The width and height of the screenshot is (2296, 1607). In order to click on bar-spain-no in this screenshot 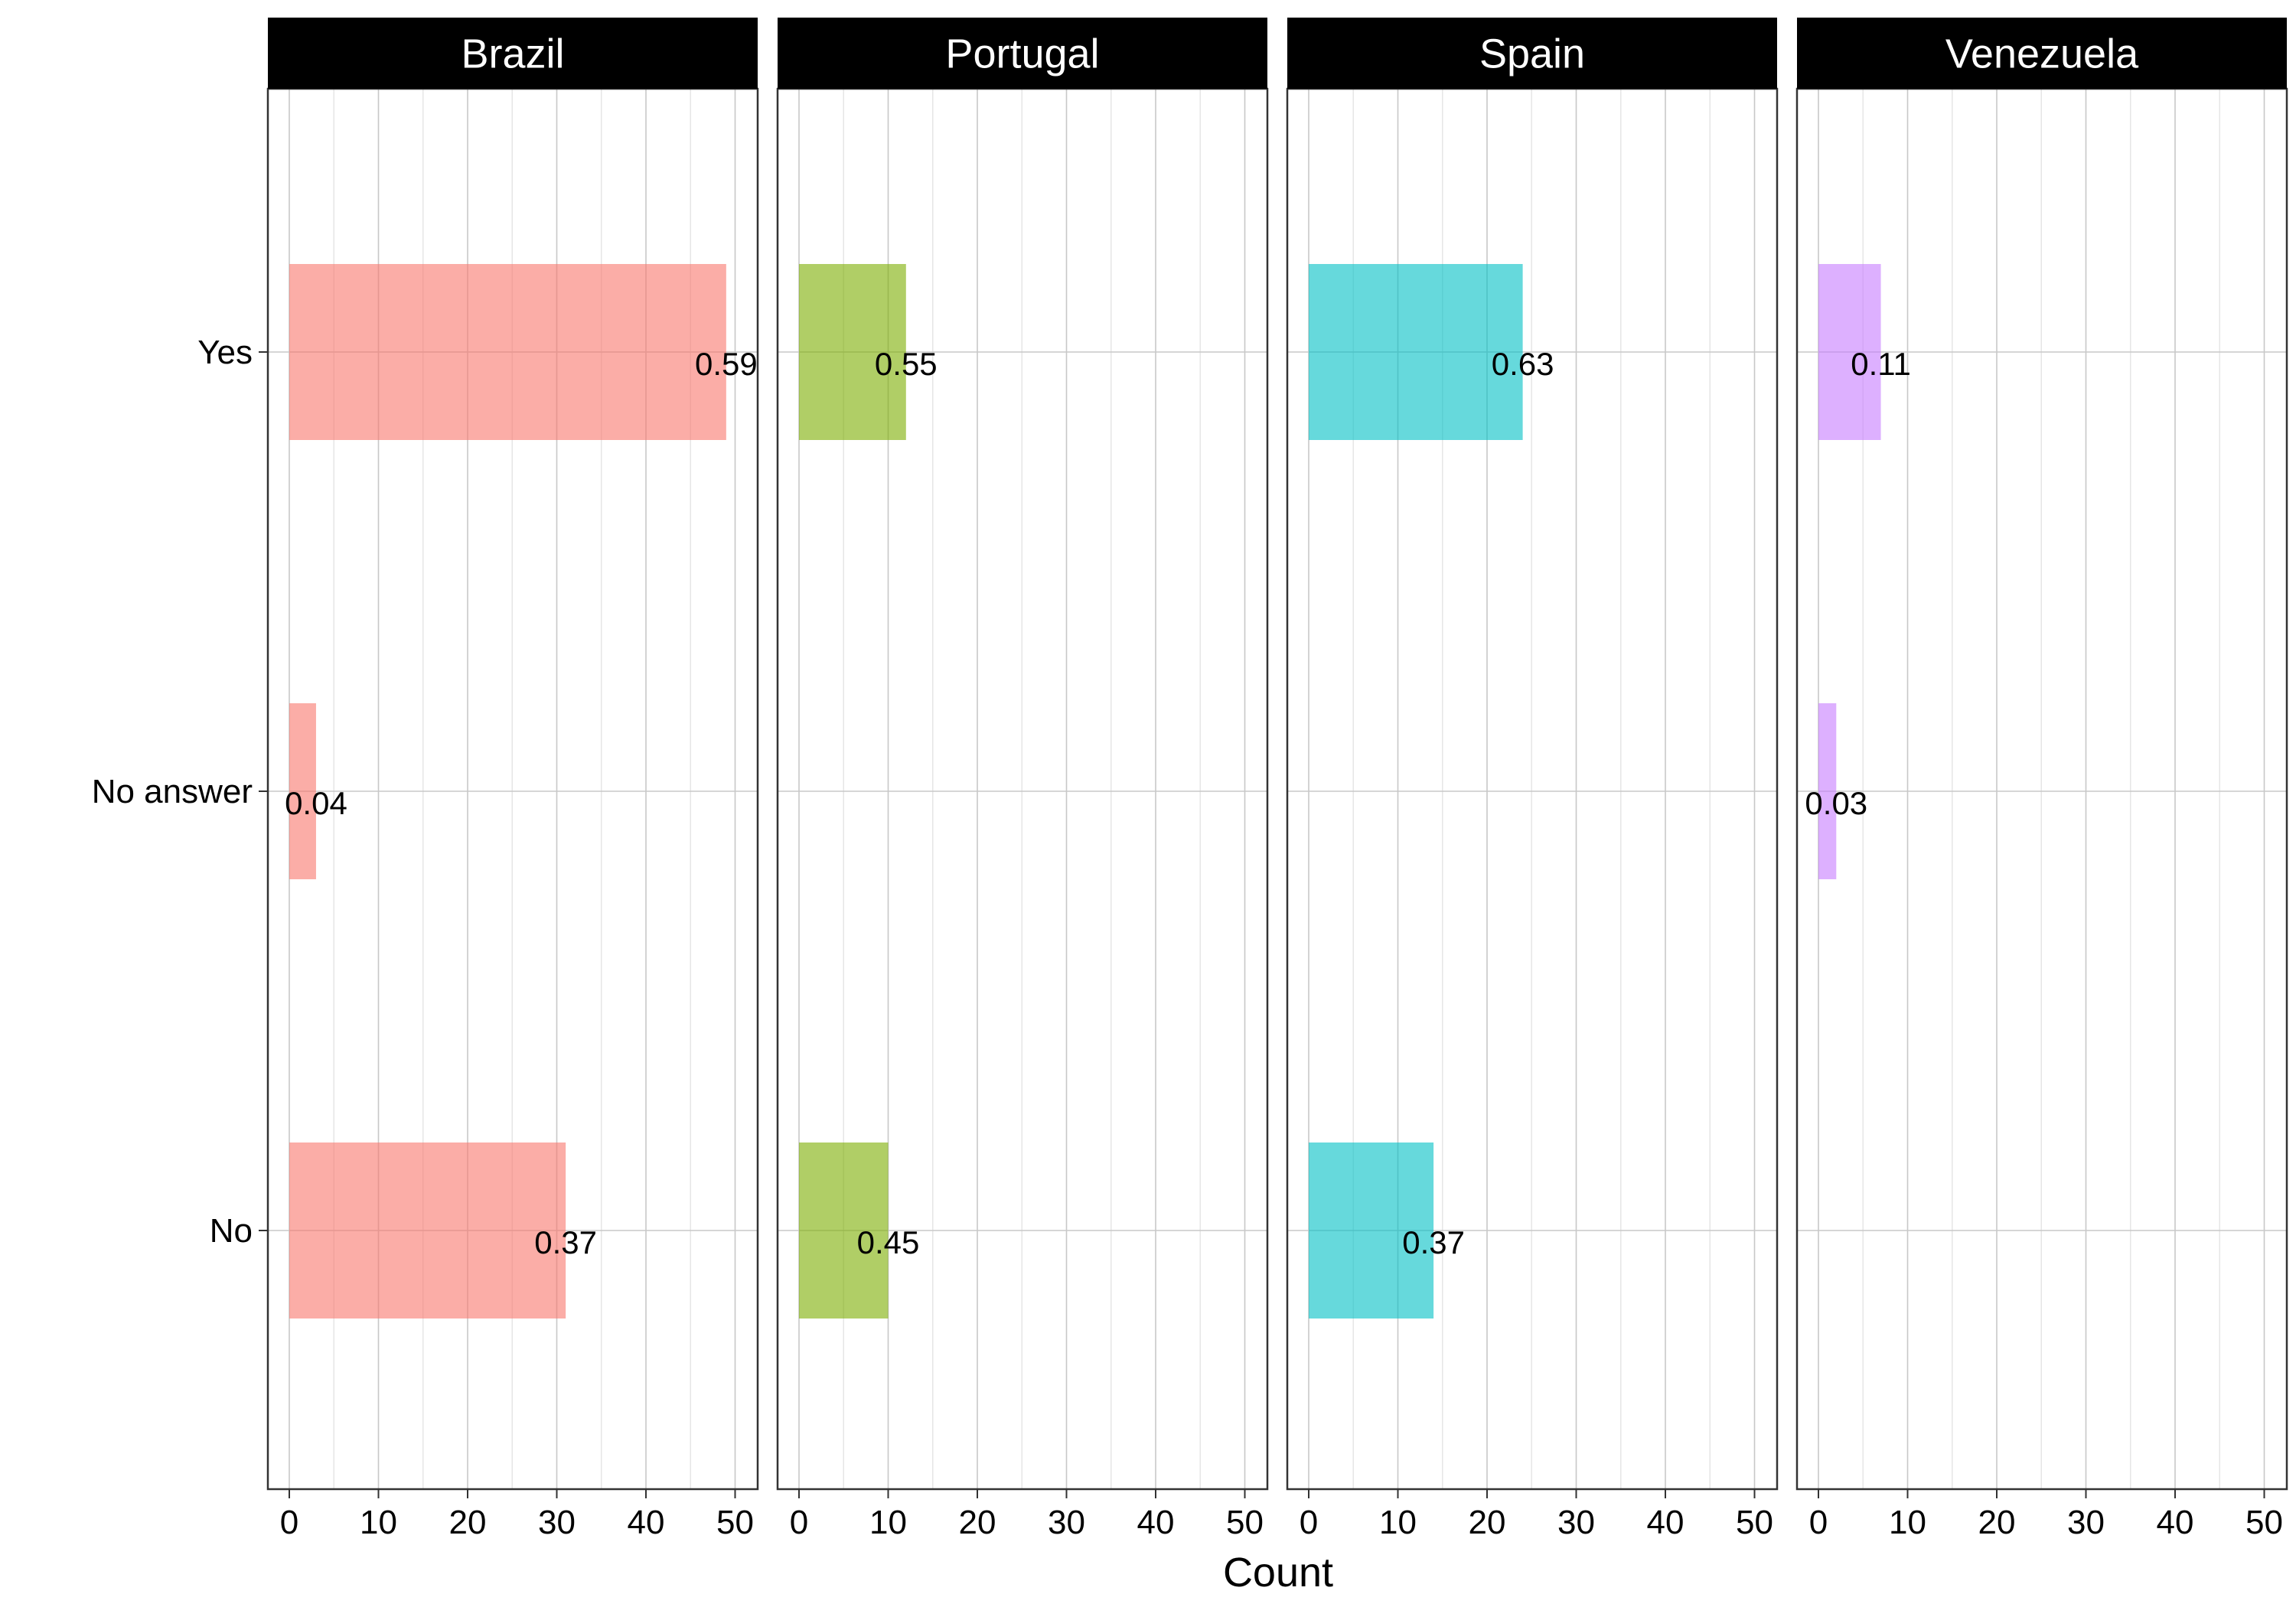, I will do `click(1371, 1231)`.